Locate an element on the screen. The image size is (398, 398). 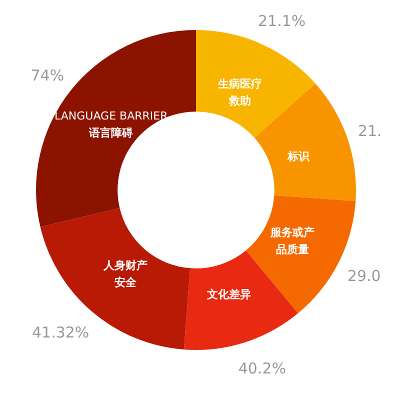
annotation: 41.32% is located at coordinates (61, 332).